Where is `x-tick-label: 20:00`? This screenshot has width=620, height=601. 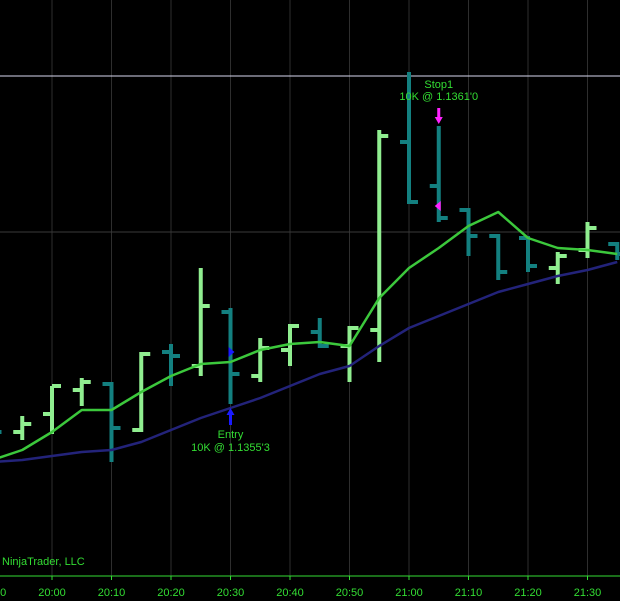
x-tick-label: 20:00 is located at coordinates (52, 593).